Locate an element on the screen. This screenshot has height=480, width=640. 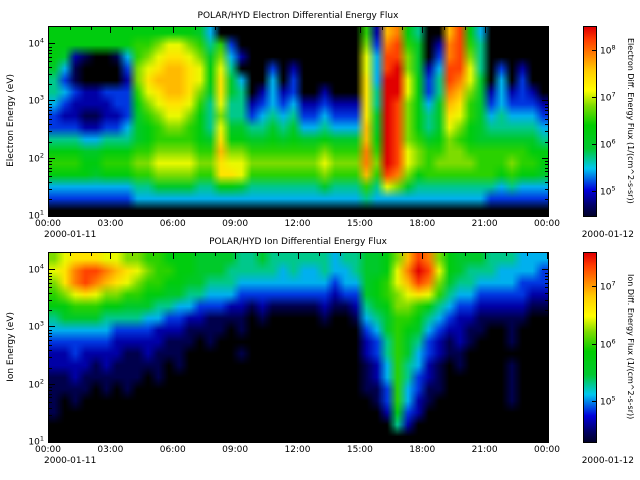
colorbar-label-text: Ion Diff. Energy Flux (1/(cm^2-s-sr)) is located at coordinates (630, 346).